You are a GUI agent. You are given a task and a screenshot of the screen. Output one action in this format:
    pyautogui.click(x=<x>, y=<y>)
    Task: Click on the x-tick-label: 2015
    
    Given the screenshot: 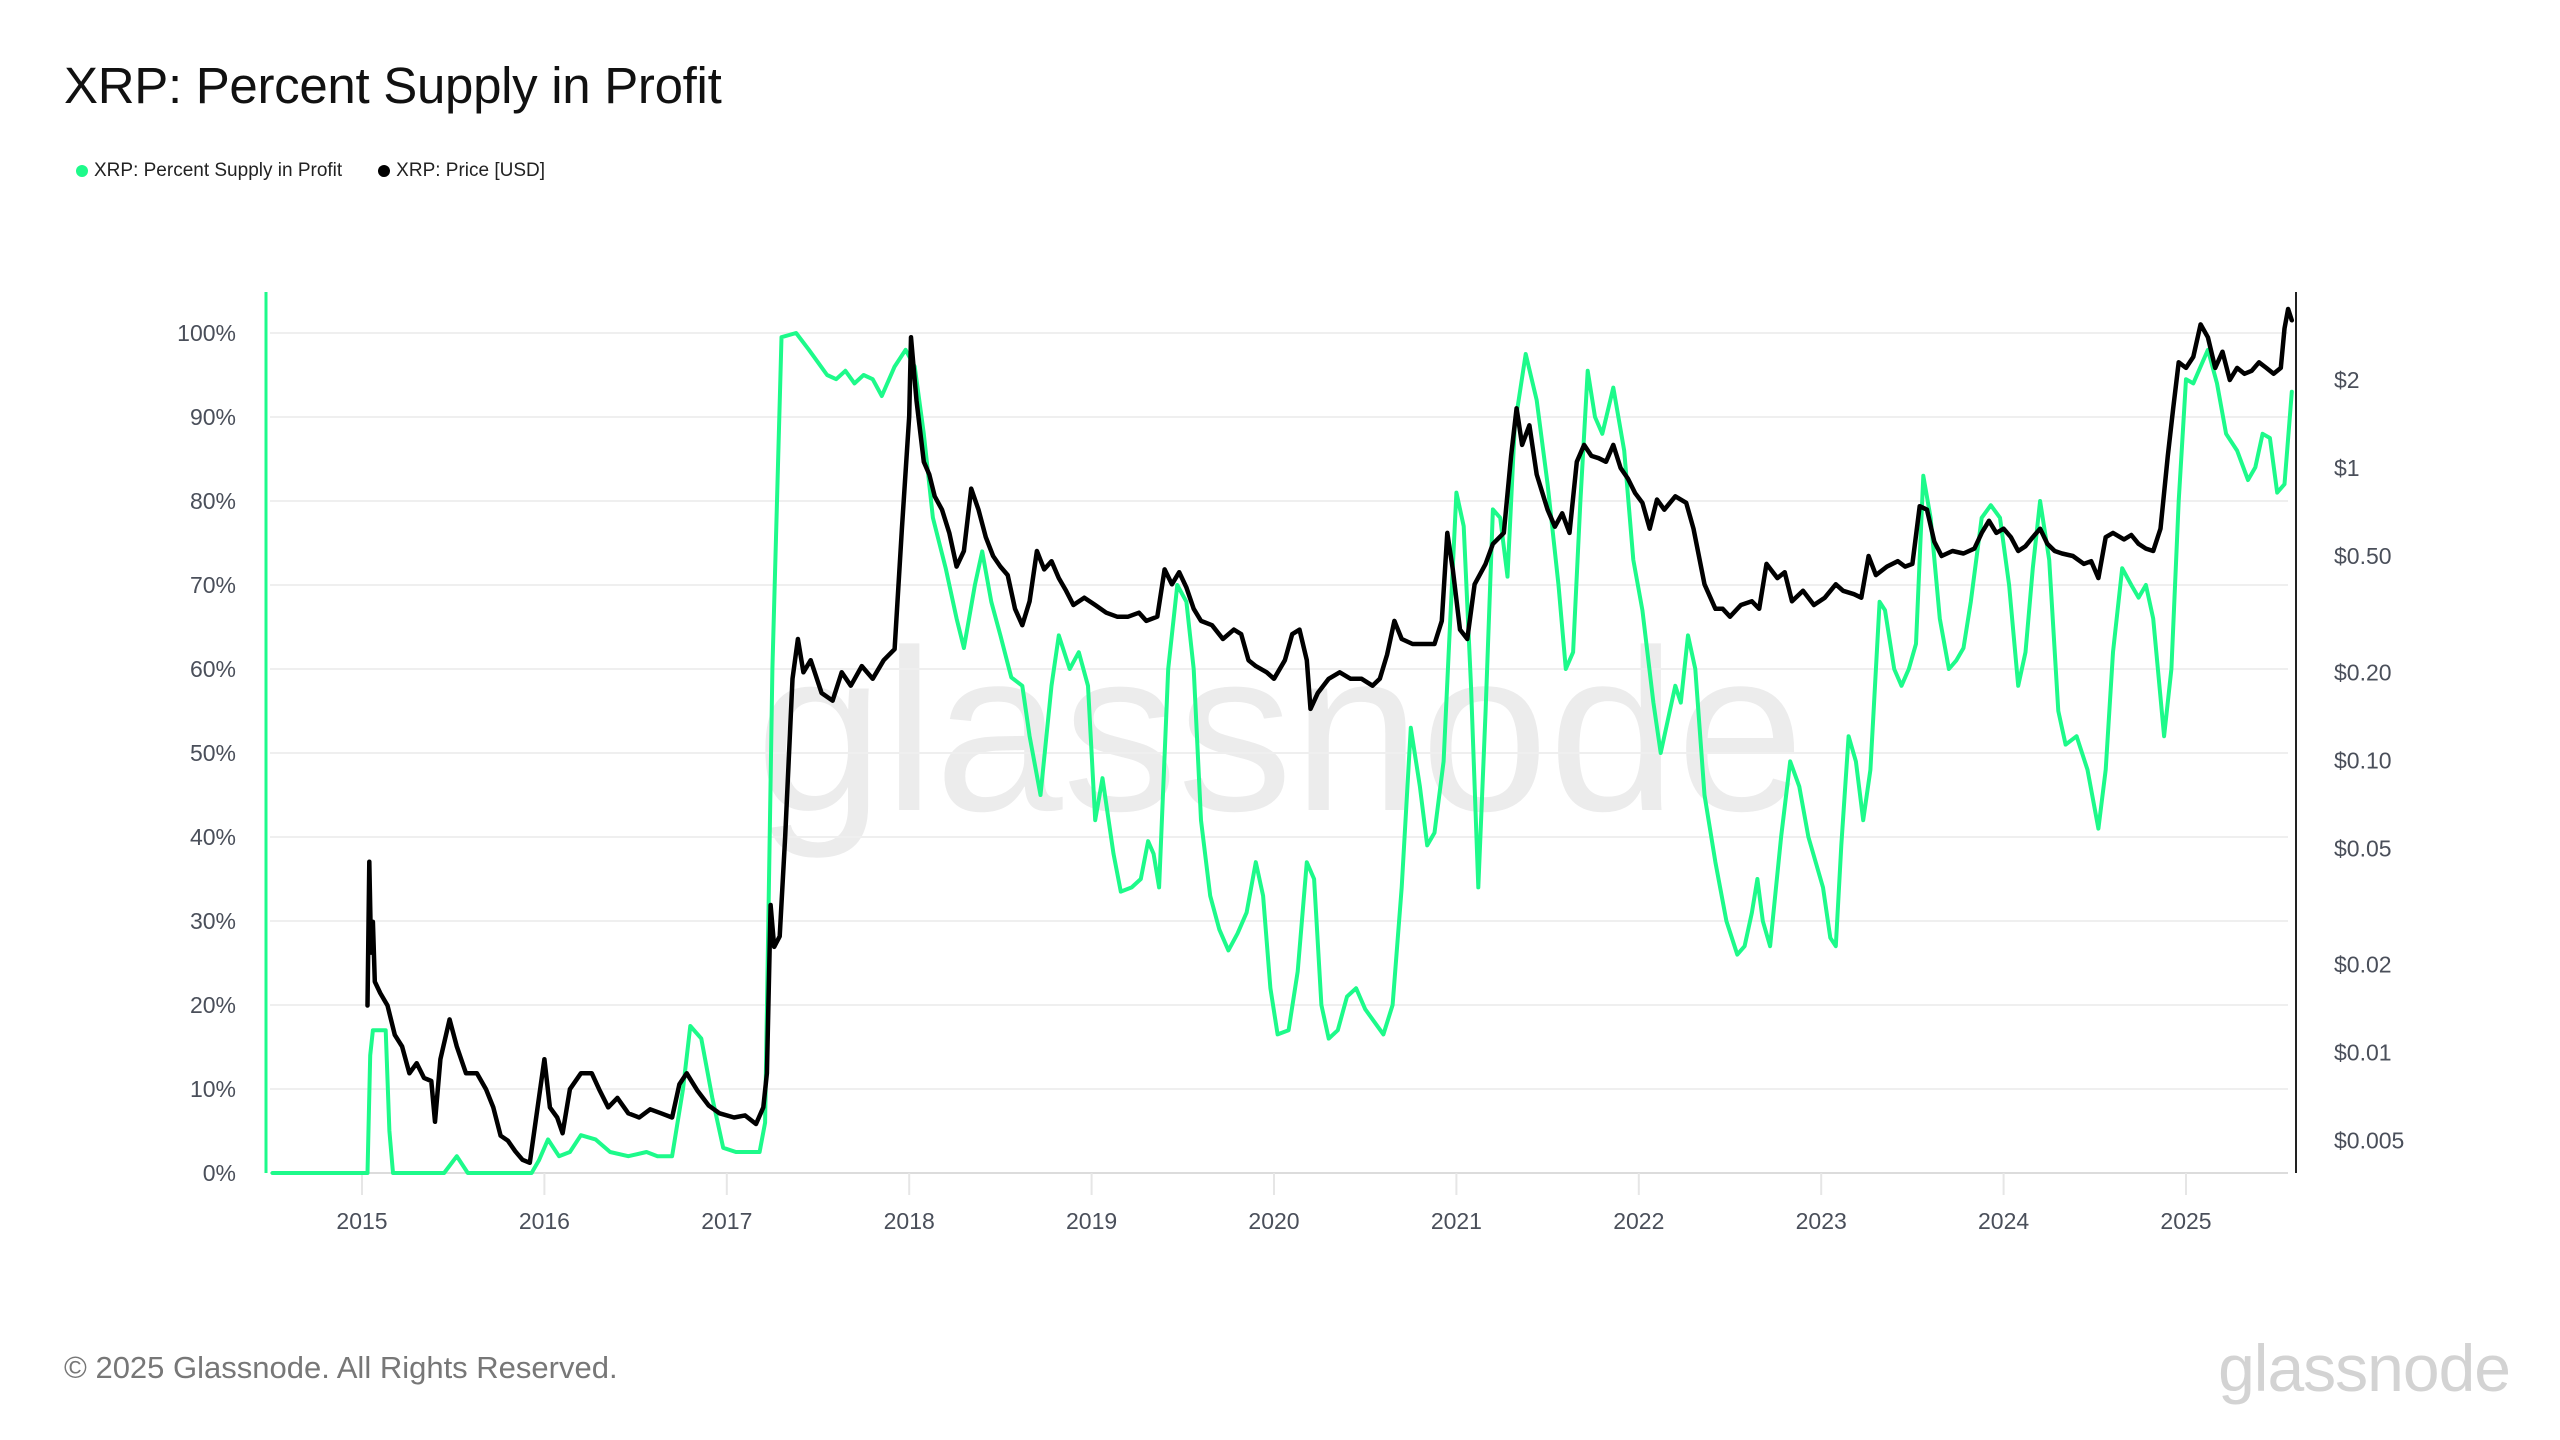 What is the action you would take?
    pyautogui.click(x=361, y=1221)
    